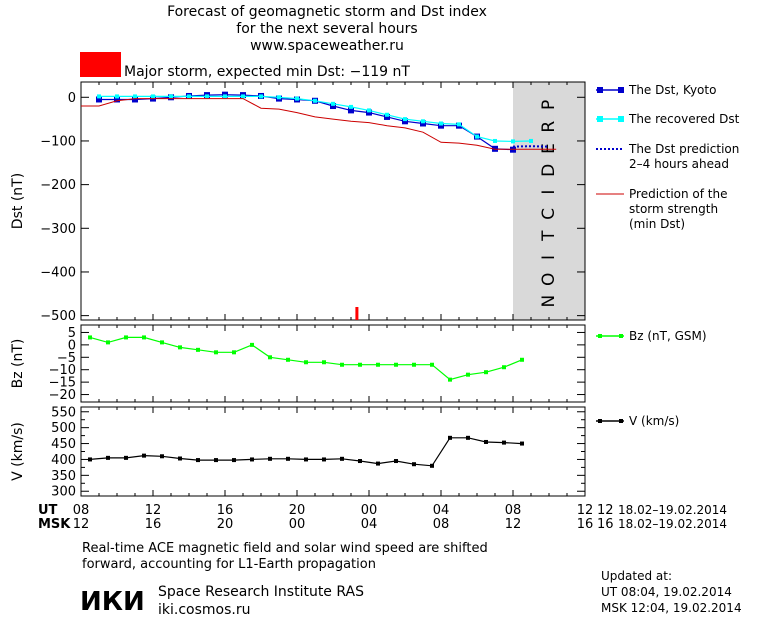 The width and height of the screenshot is (760, 624). I want to click on prediction-label-letter: D, so click(549, 170).